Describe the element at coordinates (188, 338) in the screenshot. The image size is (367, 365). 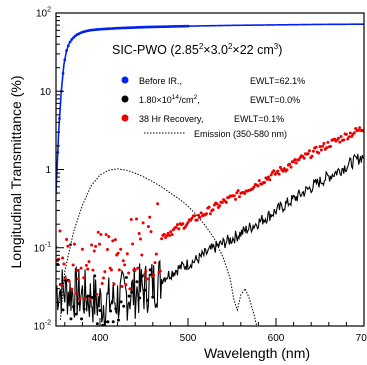
I see `x-tick-label: 500` at that location.